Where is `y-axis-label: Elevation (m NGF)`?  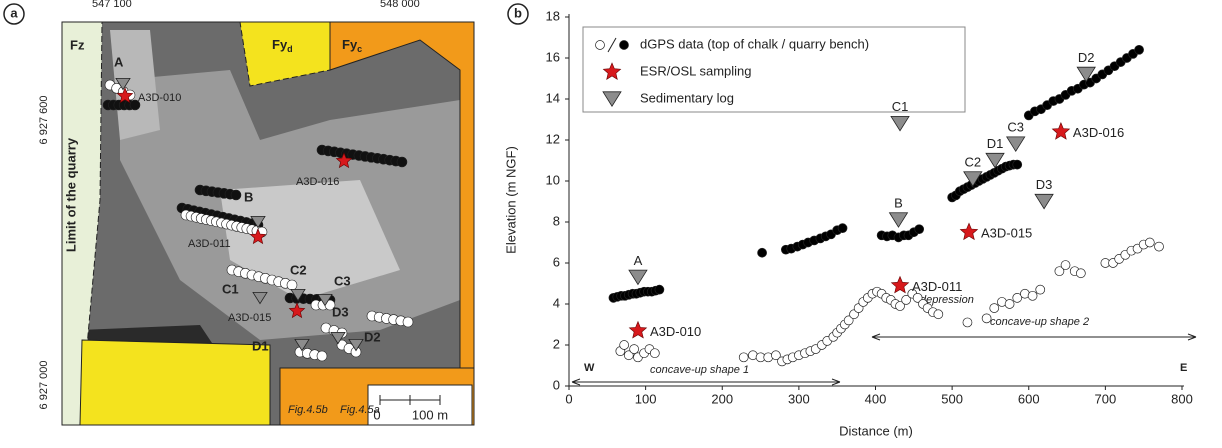 y-axis-label: Elevation (m NGF) is located at coordinates (510, 200).